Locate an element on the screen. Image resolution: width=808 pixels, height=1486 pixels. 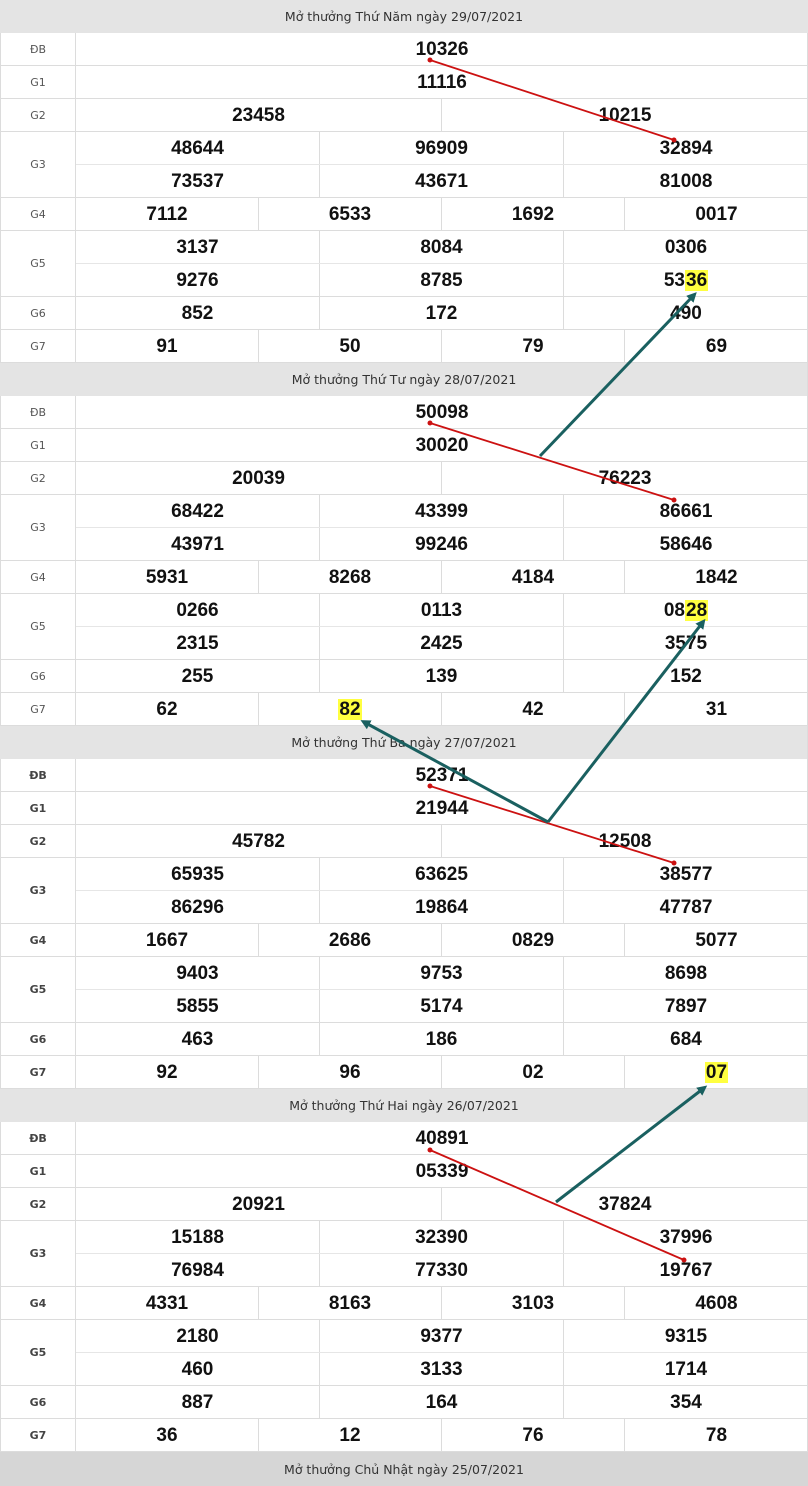
fourth-prize-row: G4 7112 6533 1692 0017 is located at coordinates (404, 214).